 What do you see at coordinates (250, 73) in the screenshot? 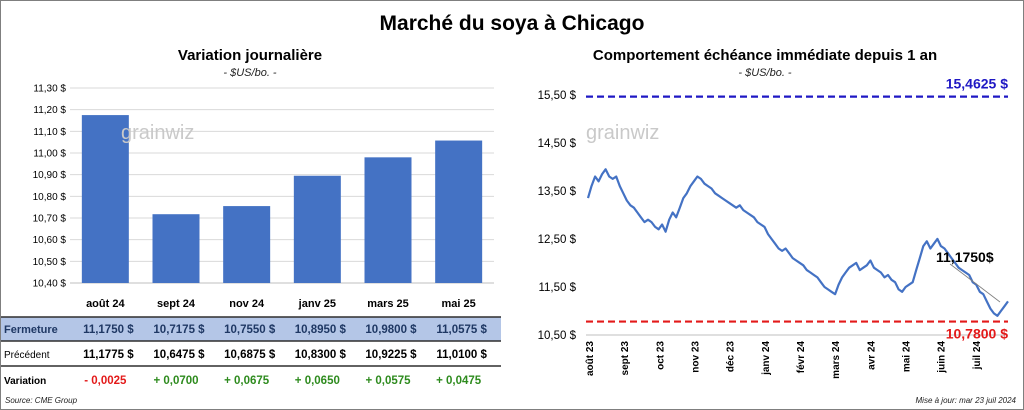
I see `left-chart-subtitle: - $US/bo. -` at bounding box center [250, 73].